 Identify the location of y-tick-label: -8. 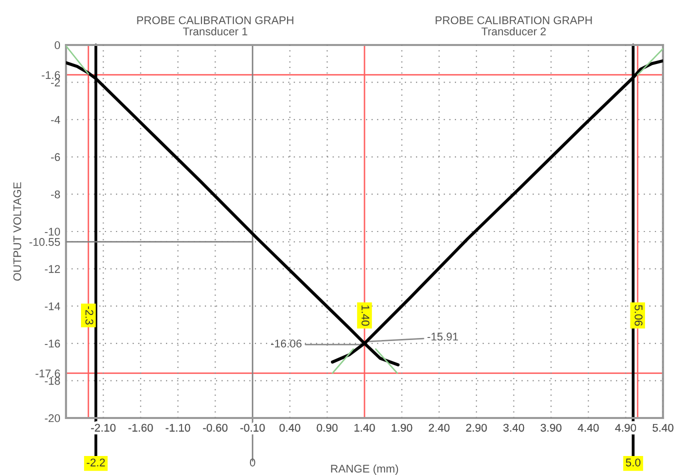
(55, 194).